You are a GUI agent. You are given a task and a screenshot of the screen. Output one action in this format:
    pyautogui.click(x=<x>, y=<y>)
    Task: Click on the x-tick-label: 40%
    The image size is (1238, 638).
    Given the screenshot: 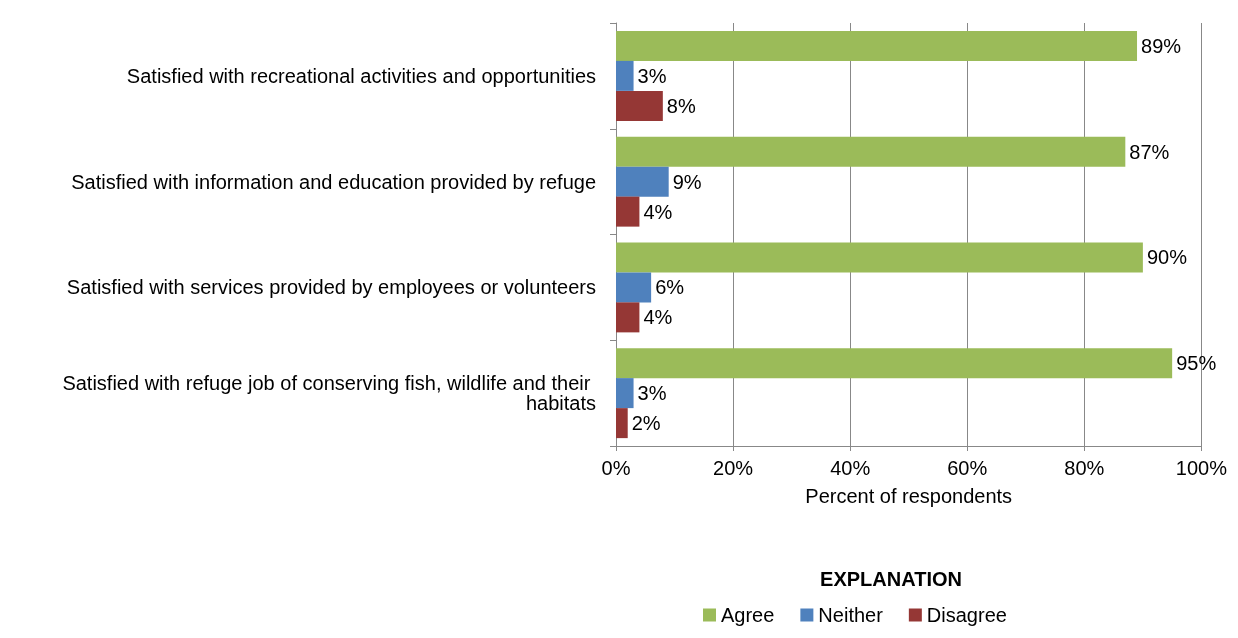 What is the action you would take?
    pyautogui.click(x=850, y=468)
    